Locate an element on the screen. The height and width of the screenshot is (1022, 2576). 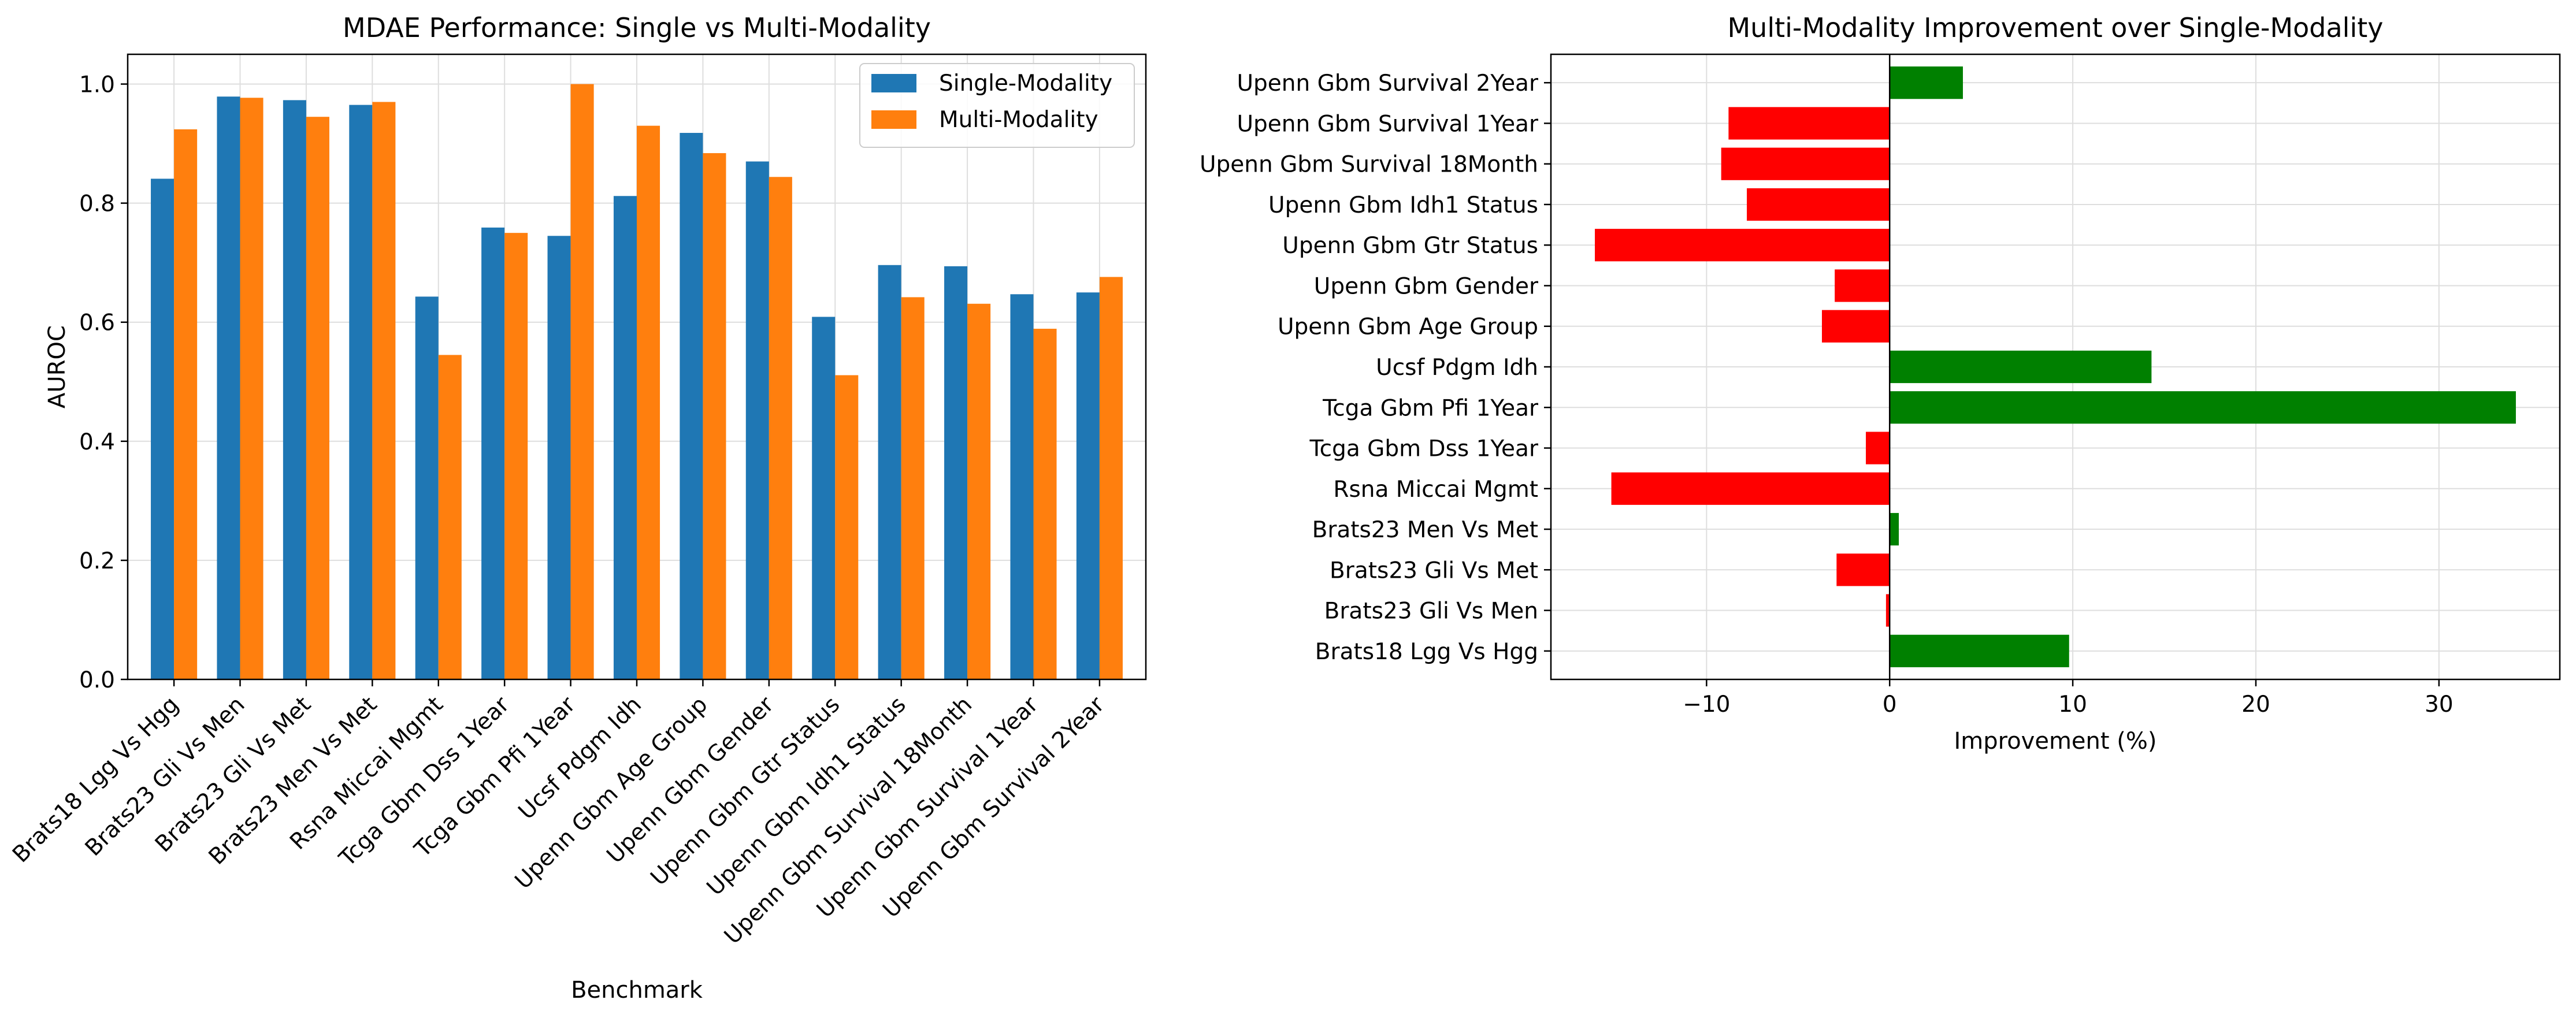
y-tick-label: 0.8 is located at coordinates (97, 204).